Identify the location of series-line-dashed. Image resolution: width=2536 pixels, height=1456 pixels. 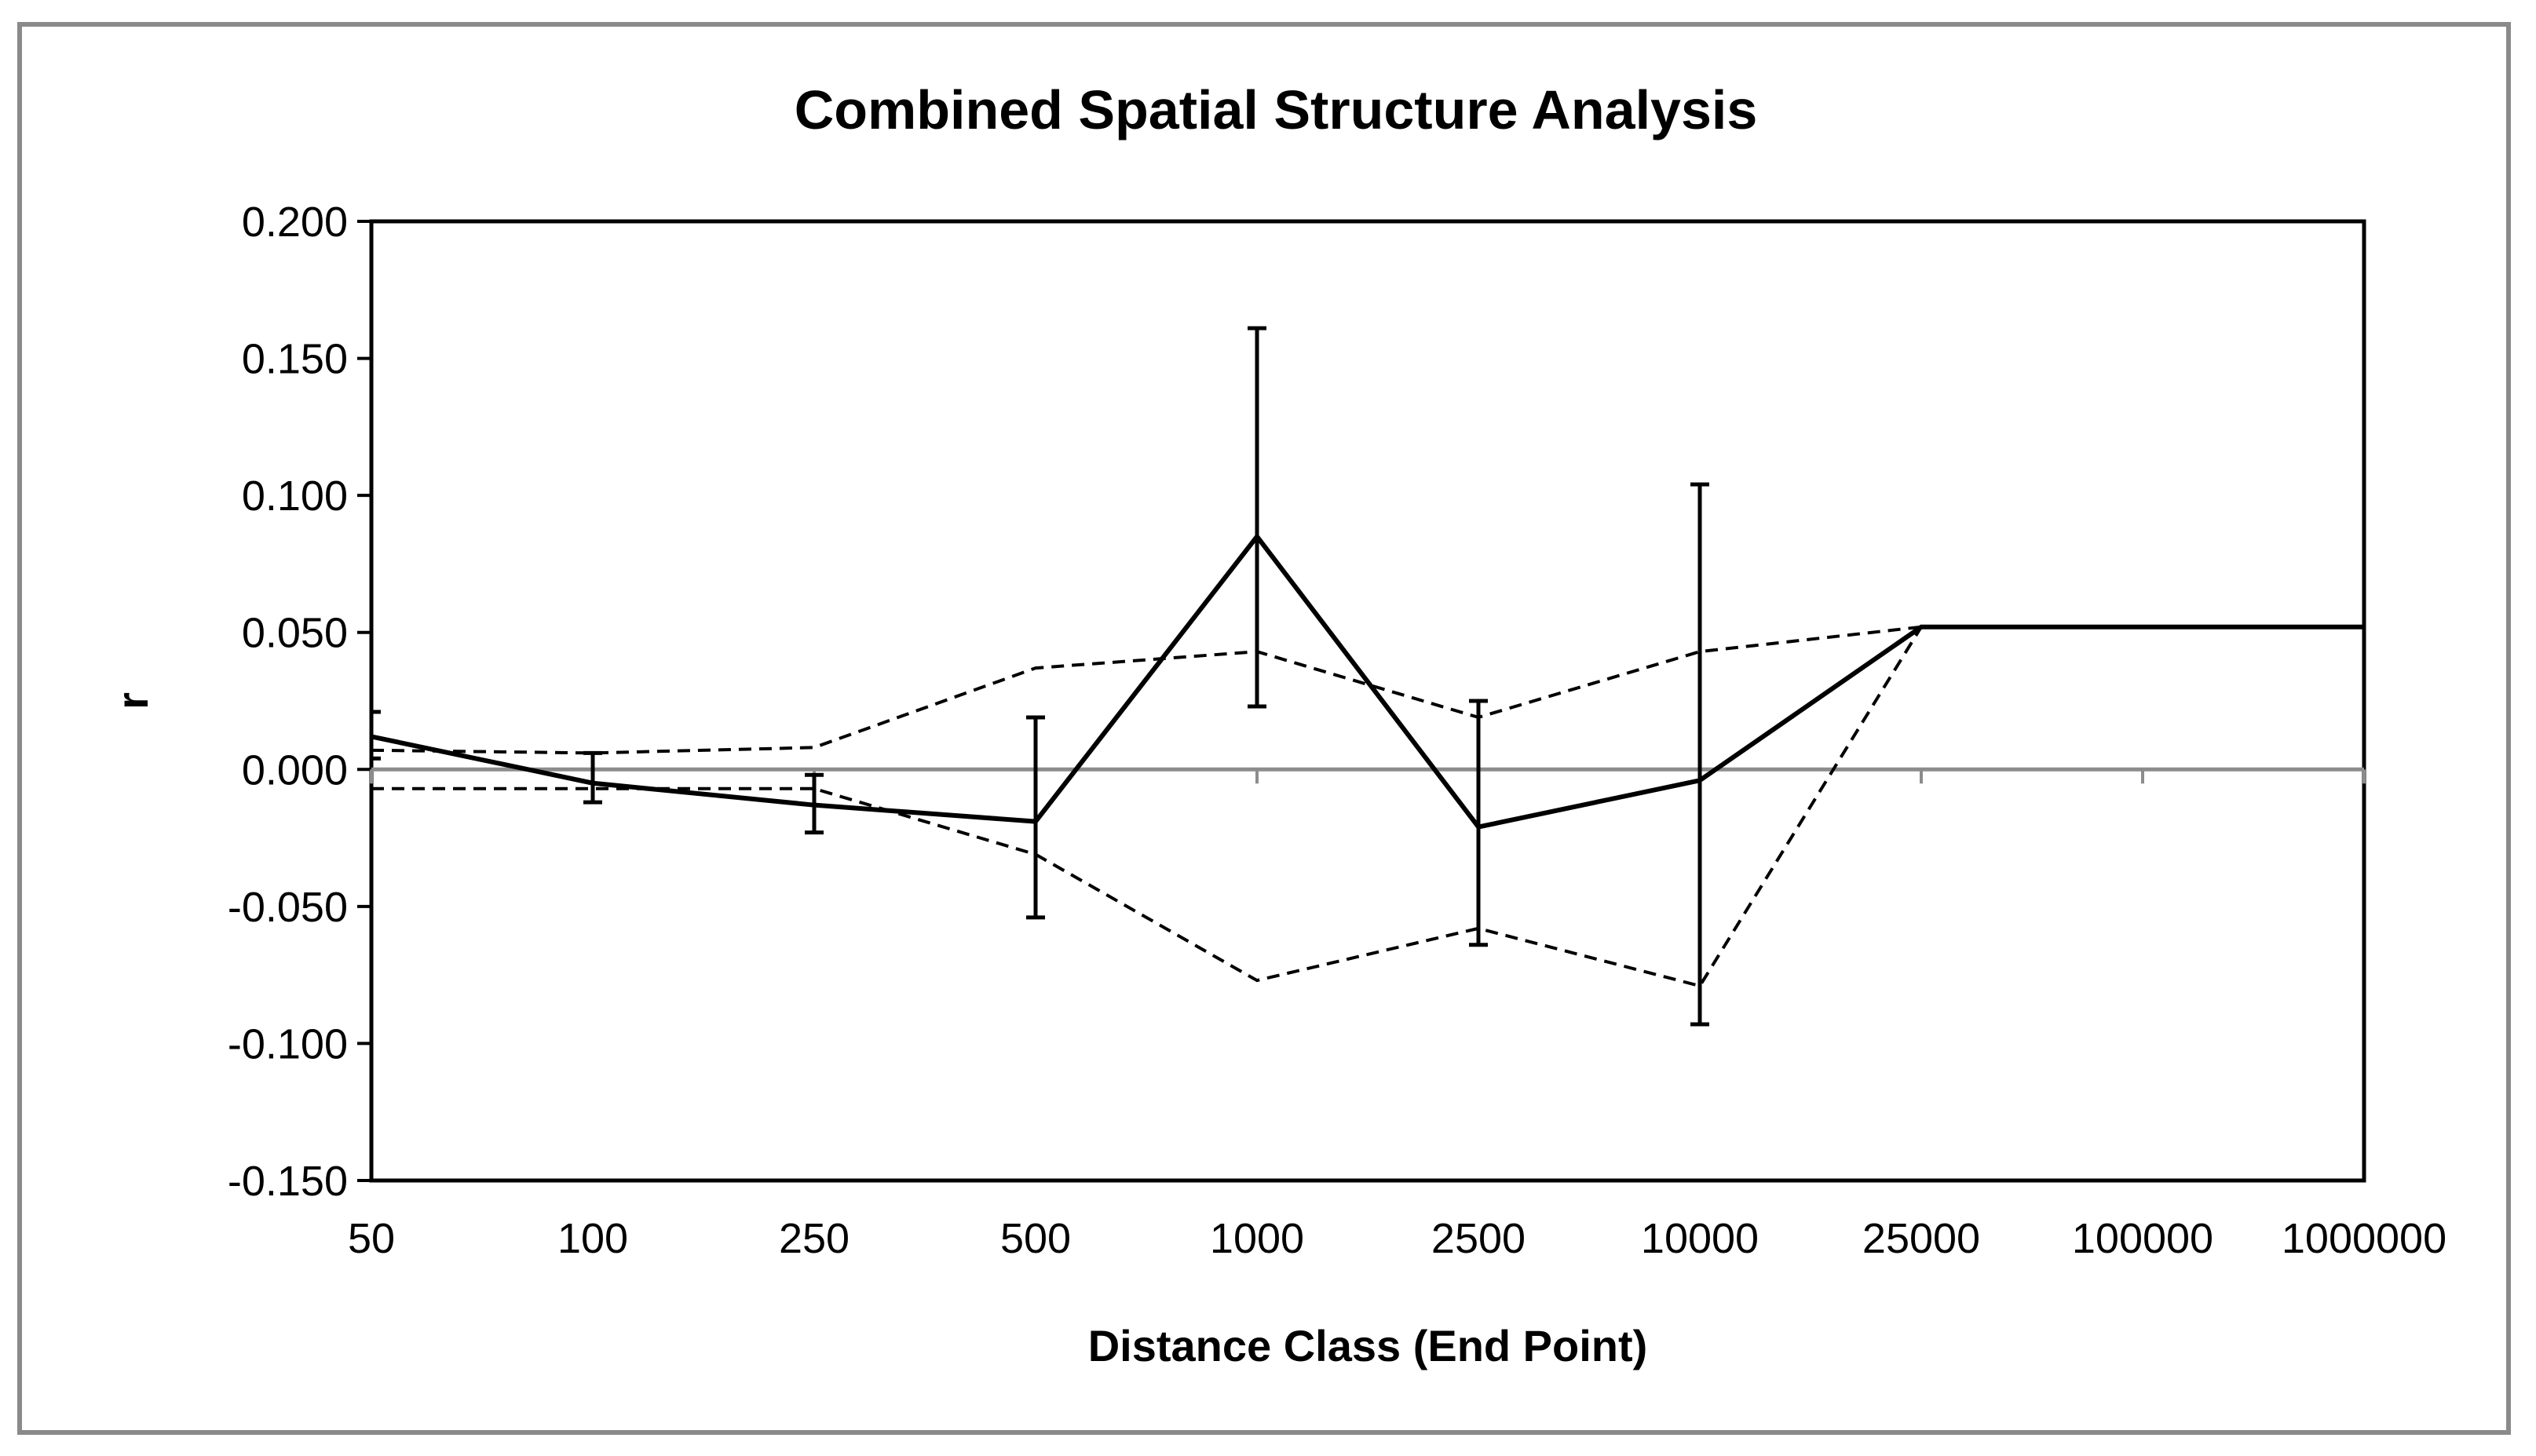
(1368, 690).